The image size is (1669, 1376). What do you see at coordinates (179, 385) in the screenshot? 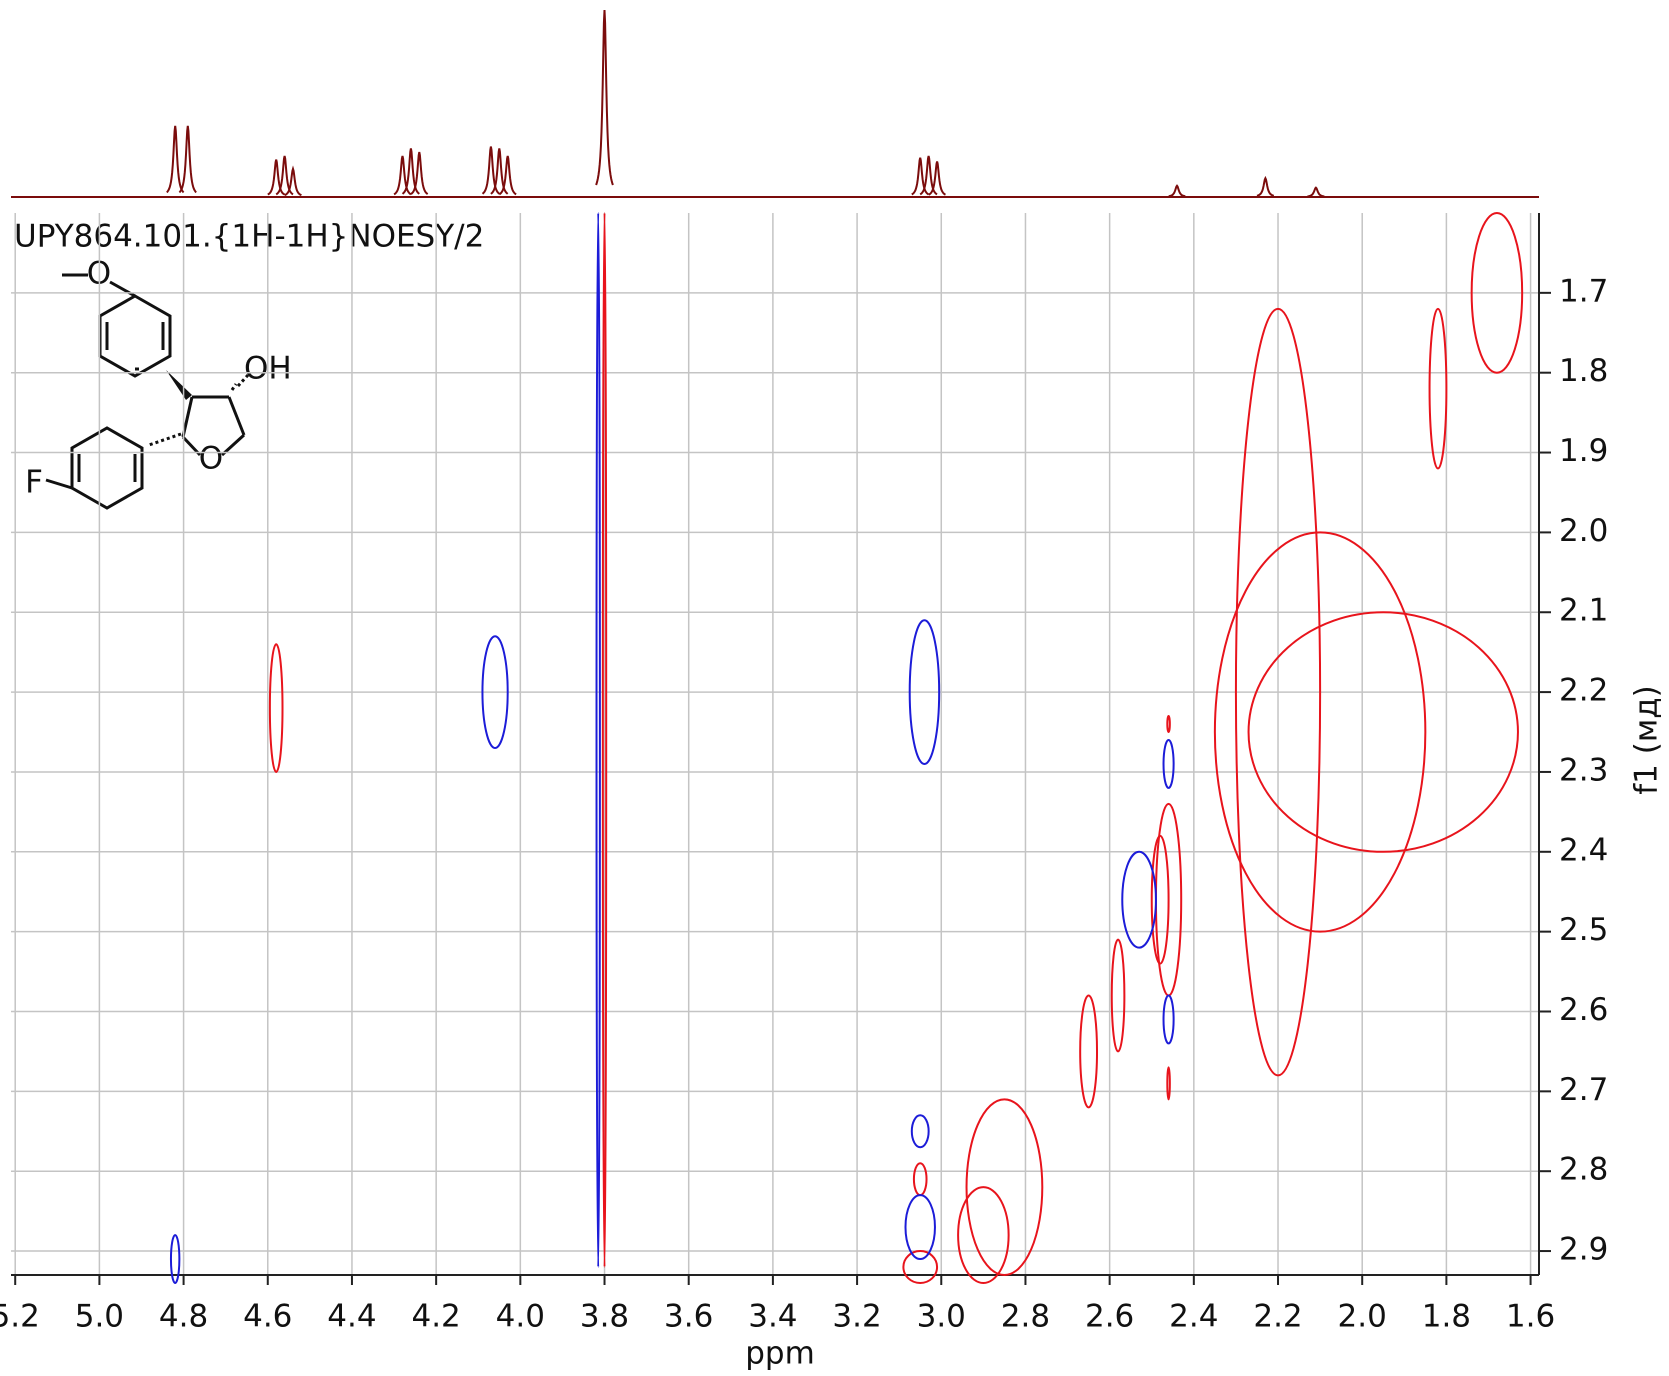
I see `wedge` at bounding box center [179, 385].